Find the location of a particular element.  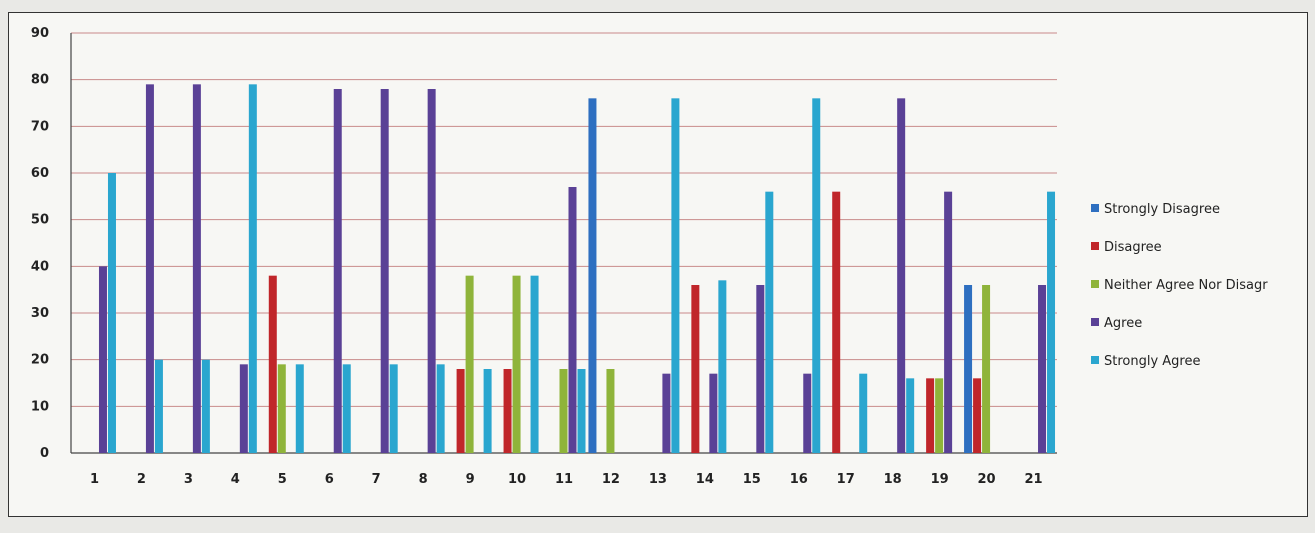

x-tick-label: 20 is located at coordinates (987, 479).